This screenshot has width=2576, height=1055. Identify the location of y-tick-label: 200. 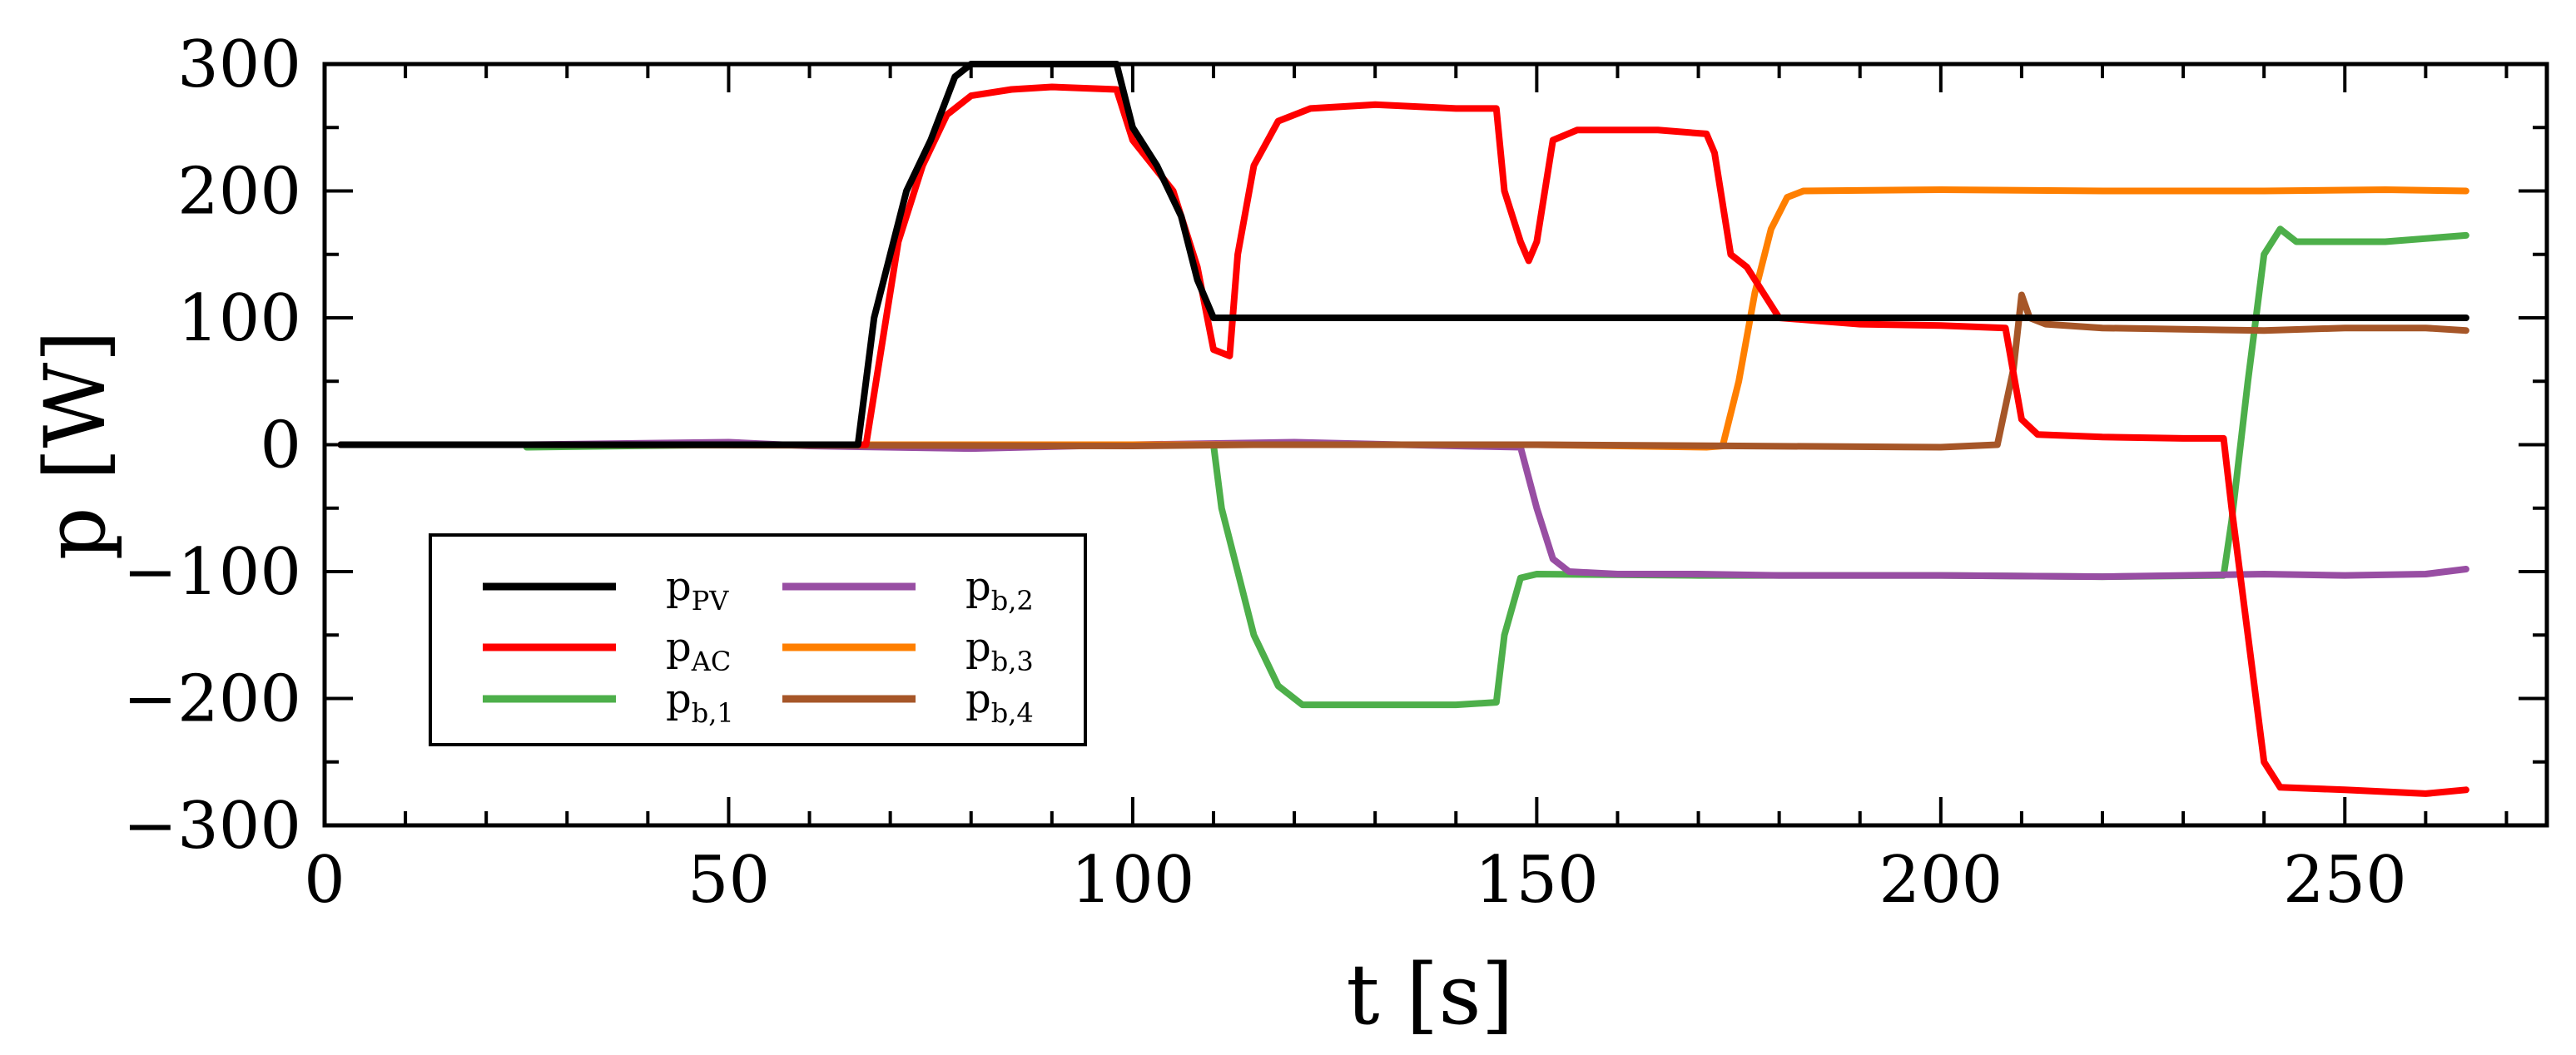
(239, 192).